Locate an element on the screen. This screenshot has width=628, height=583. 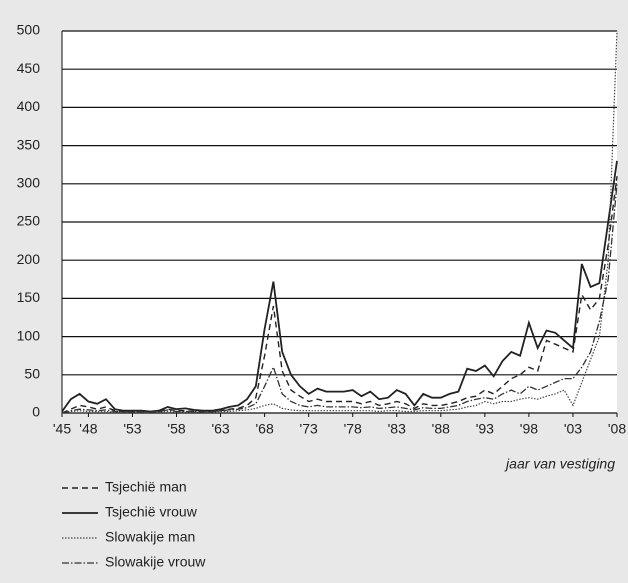
legend-label: Slowakije man is located at coordinates (150, 537).